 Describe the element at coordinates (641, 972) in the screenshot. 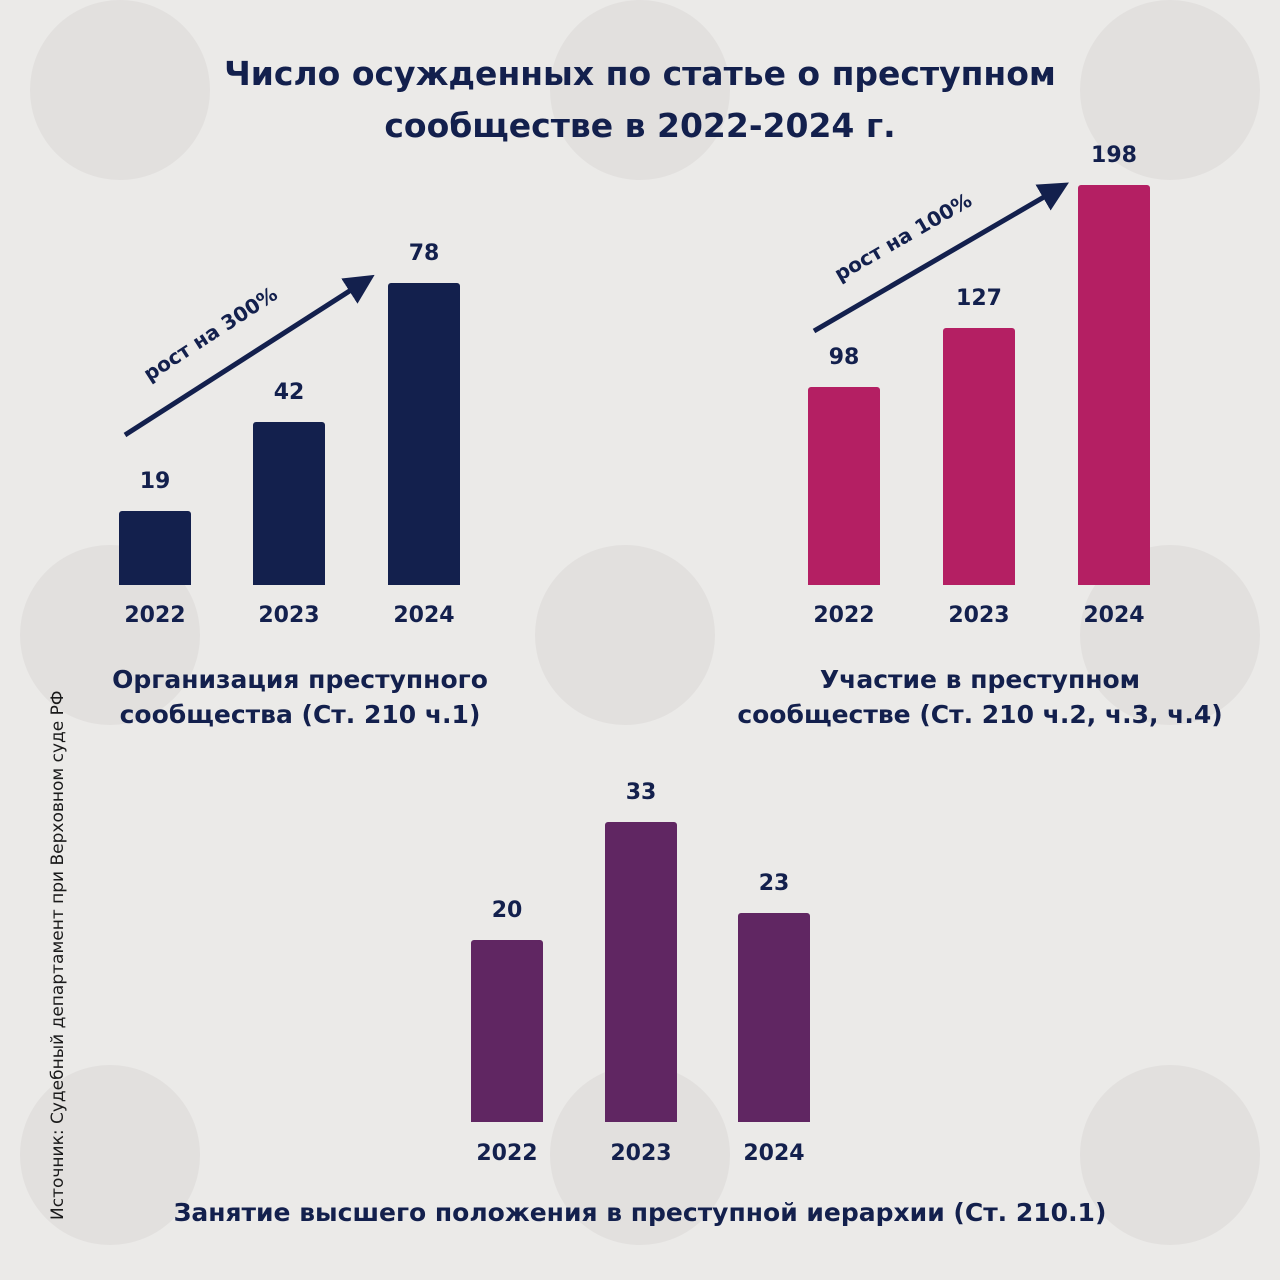

I see `bar-3-2023` at that location.